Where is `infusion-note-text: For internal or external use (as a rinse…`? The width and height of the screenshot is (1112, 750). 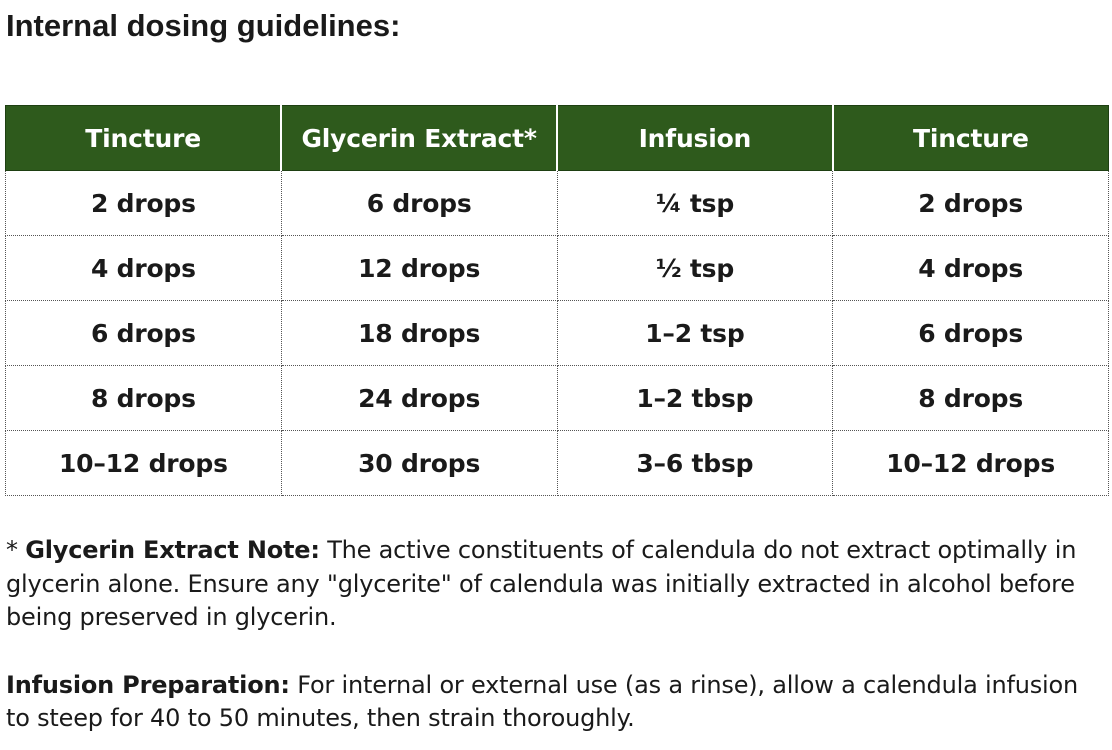 infusion-note-text: For internal or external use (as a rinse… is located at coordinates (542, 701).